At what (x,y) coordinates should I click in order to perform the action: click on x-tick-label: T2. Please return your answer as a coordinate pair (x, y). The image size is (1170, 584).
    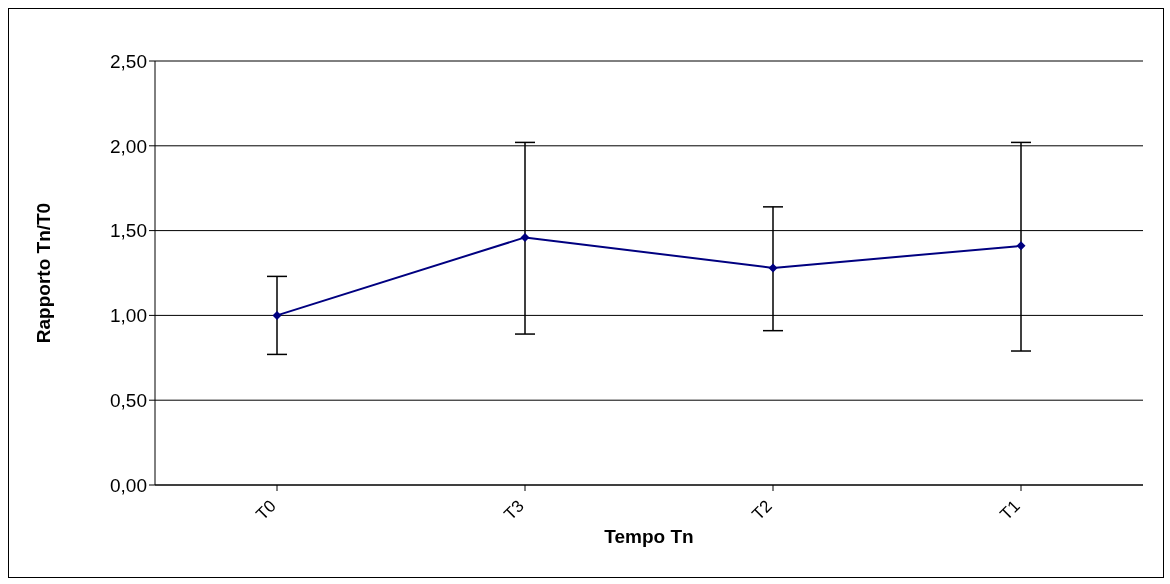
    Looking at the image, I should click on (762, 510).